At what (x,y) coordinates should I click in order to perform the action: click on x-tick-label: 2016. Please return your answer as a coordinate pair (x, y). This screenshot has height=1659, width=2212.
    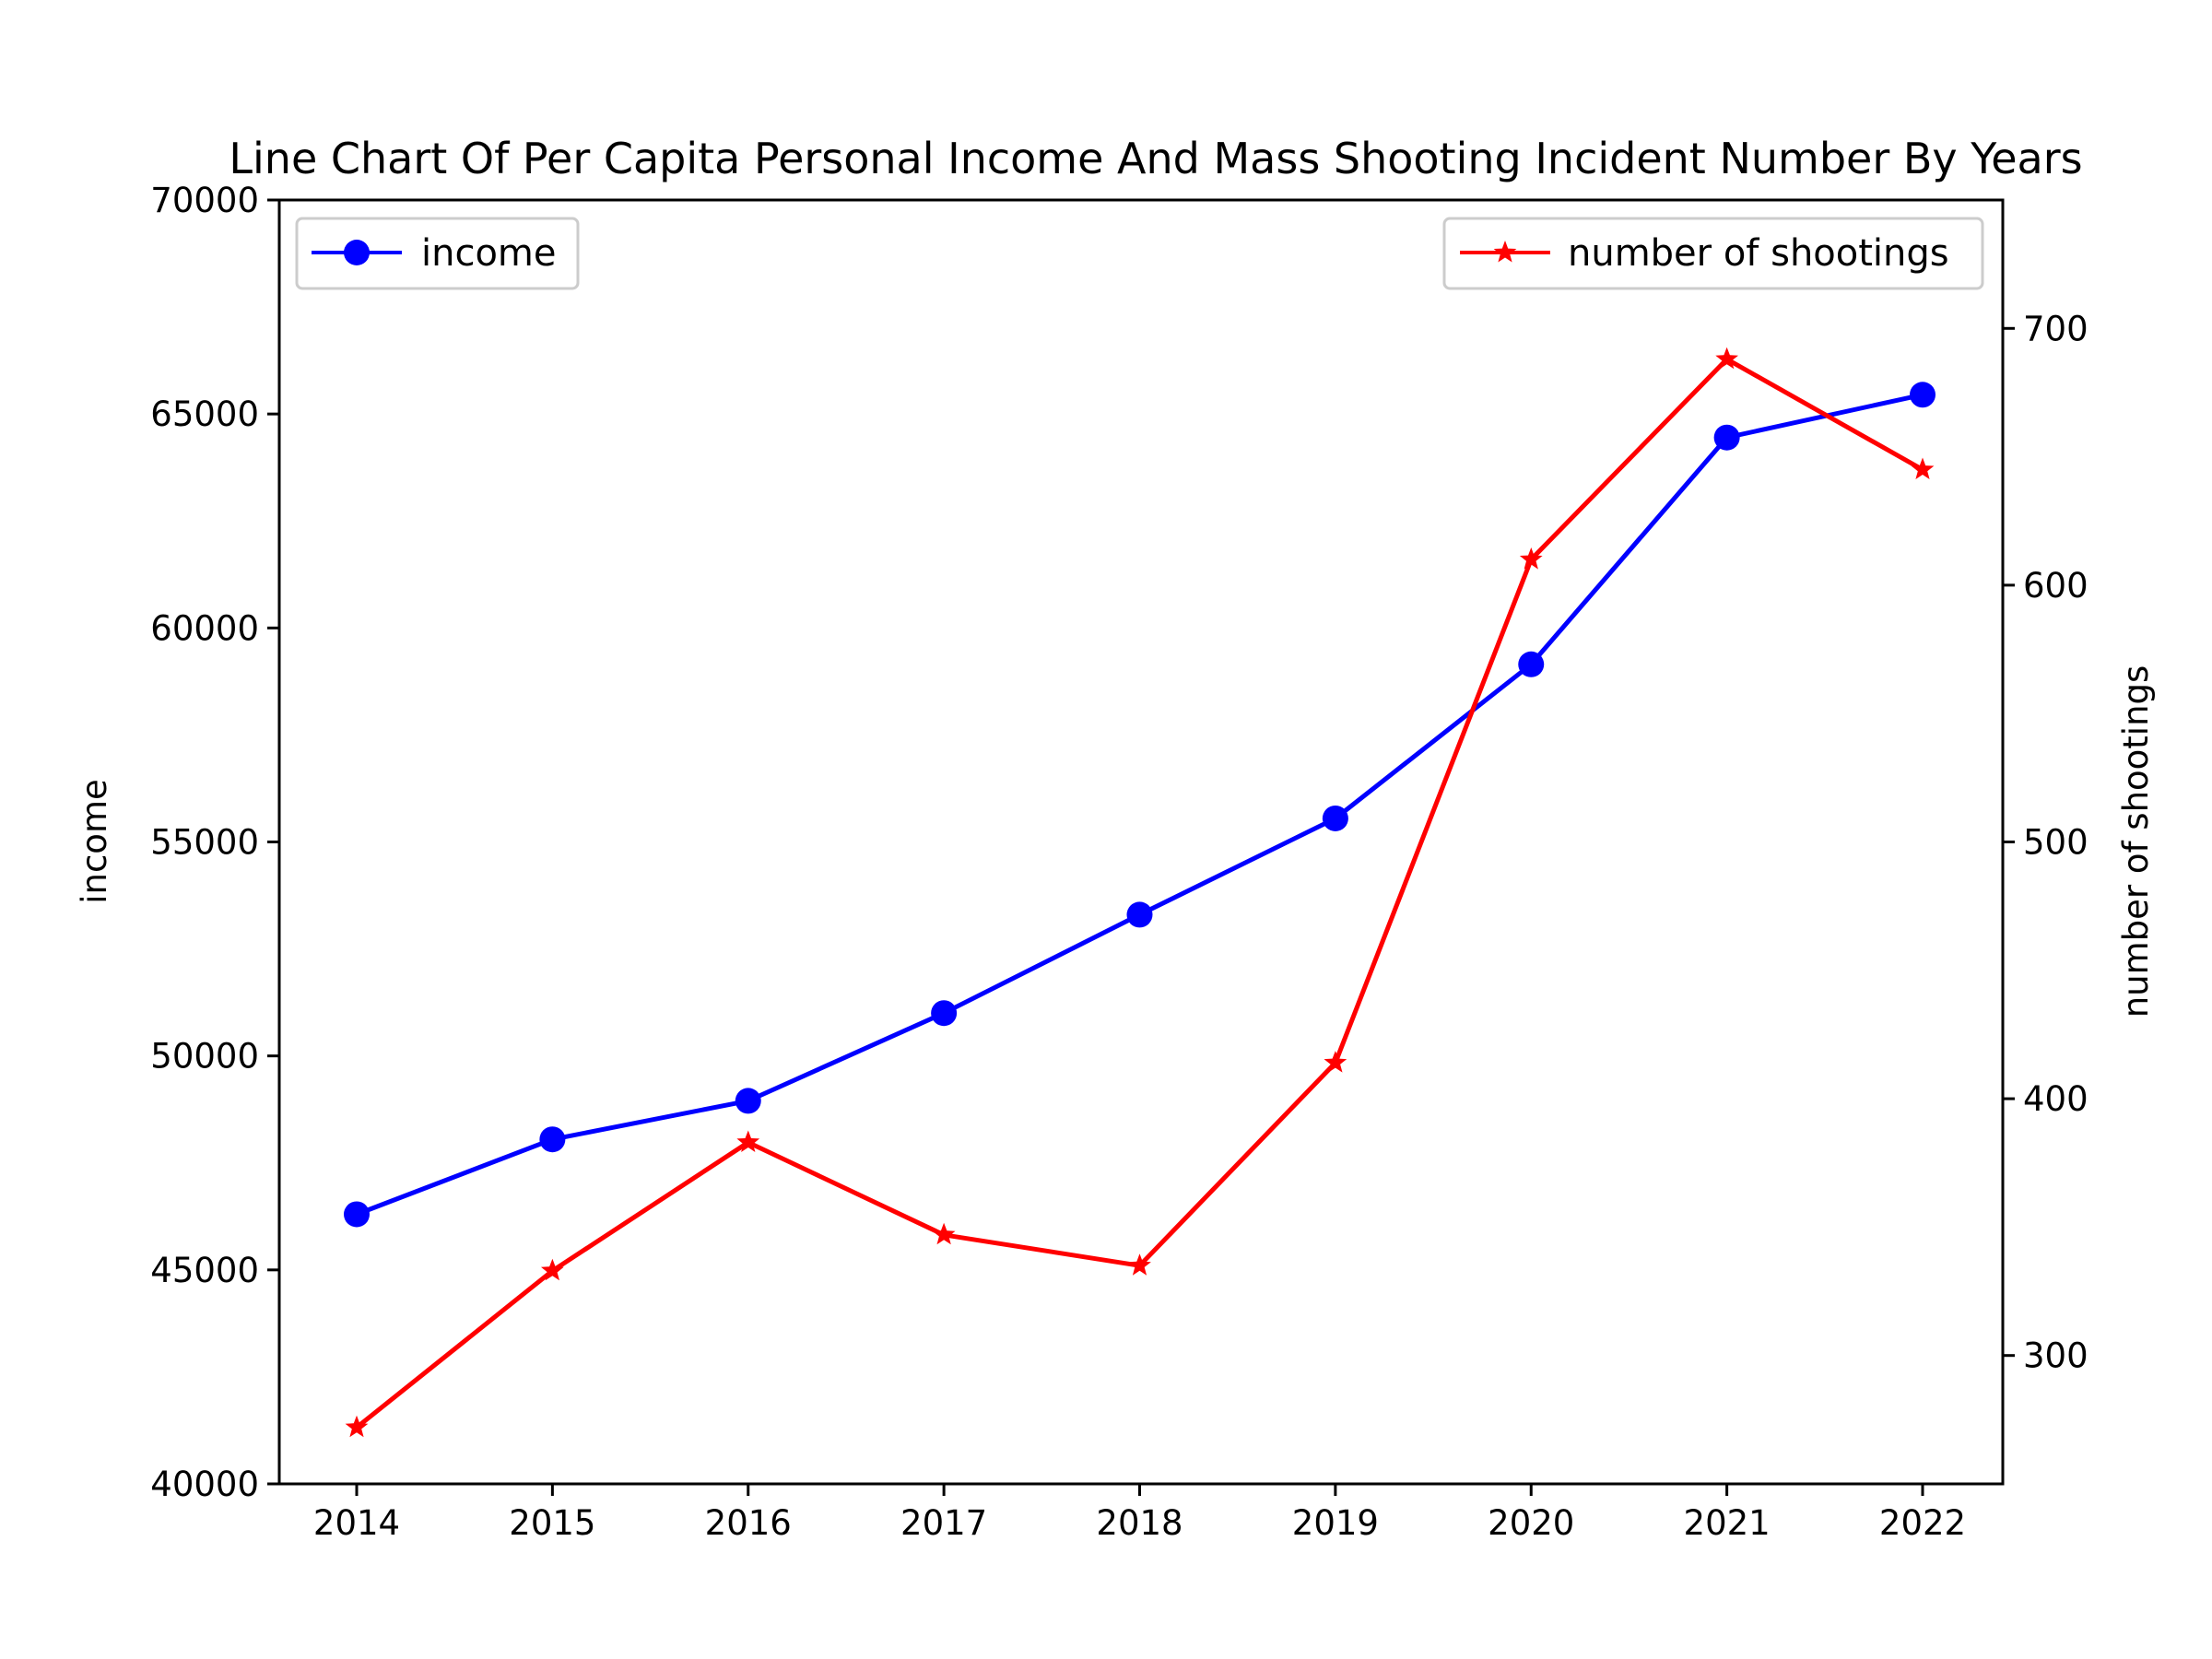
    Looking at the image, I should click on (748, 1523).